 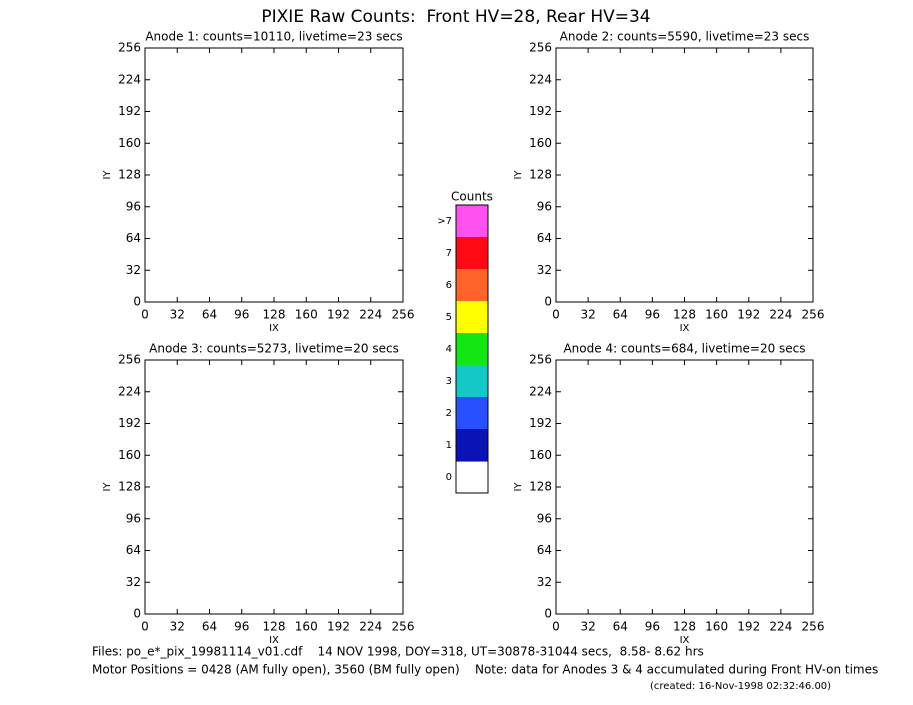 What do you see at coordinates (449, 349) in the screenshot?
I see `colorbar-label: 4` at bounding box center [449, 349].